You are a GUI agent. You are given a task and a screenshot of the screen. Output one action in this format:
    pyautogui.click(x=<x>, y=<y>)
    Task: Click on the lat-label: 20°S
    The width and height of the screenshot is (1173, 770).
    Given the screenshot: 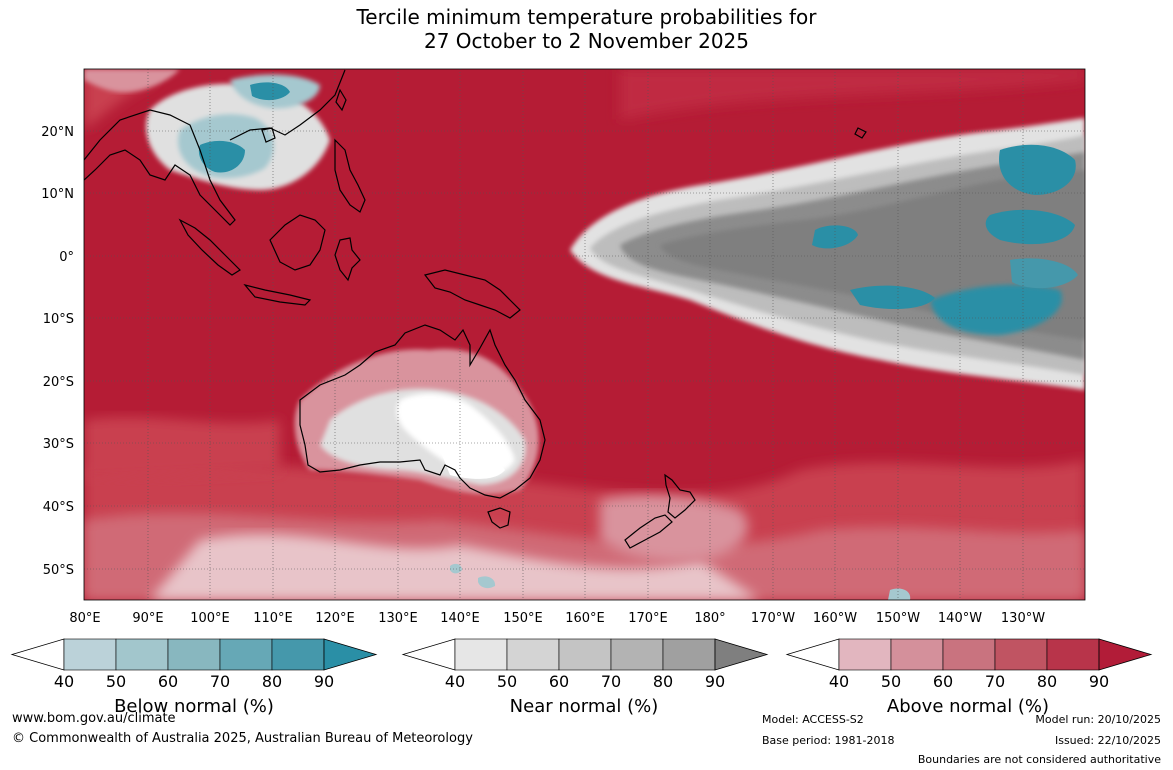 What is the action you would take?
    pyautogui.click(x=58, y=382)
    